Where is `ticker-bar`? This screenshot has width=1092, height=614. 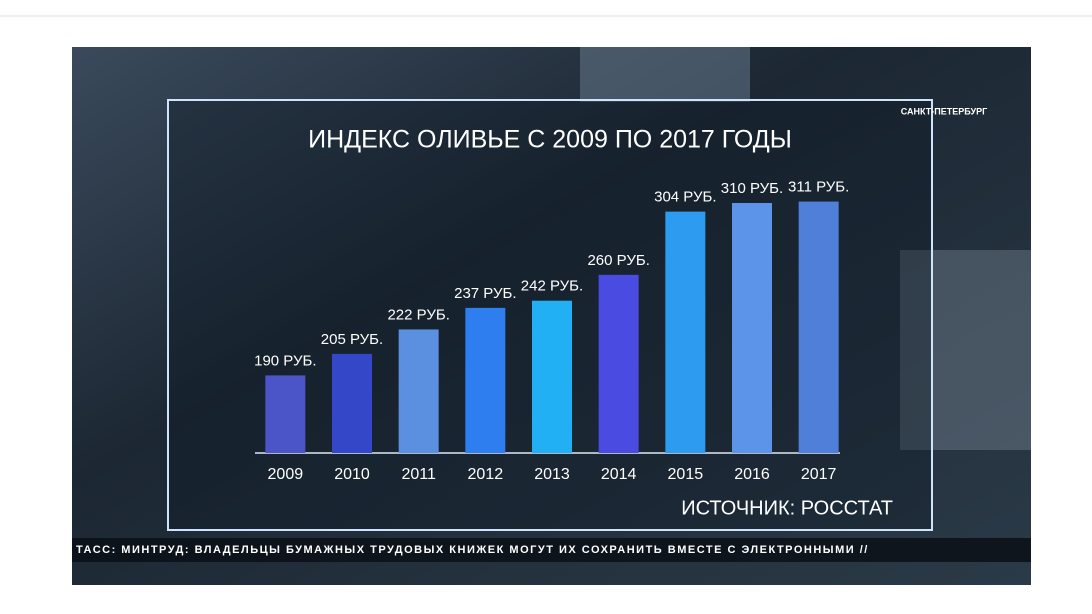 ticker-bar is located at coordinates (551, 550).